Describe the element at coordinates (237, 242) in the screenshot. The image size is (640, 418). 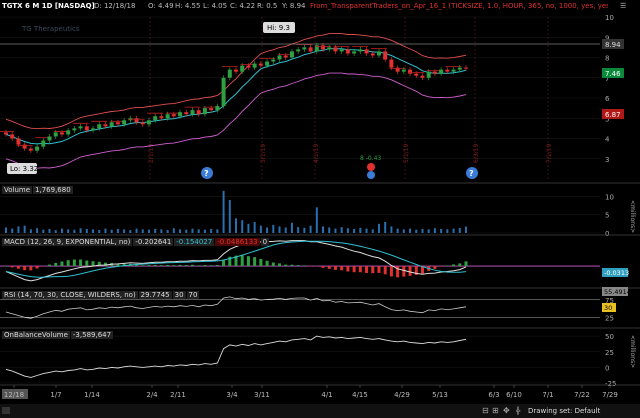
I see `macd-diff: -0.0486133` at that location.